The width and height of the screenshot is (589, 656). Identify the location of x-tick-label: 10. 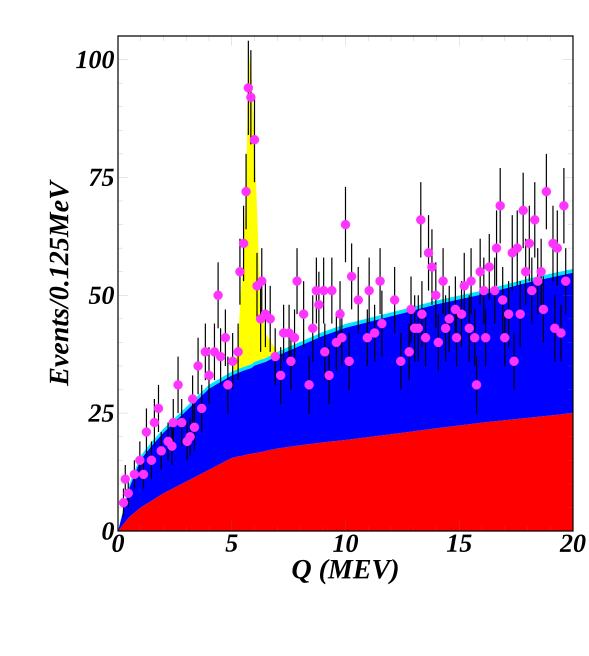
(345, 543).